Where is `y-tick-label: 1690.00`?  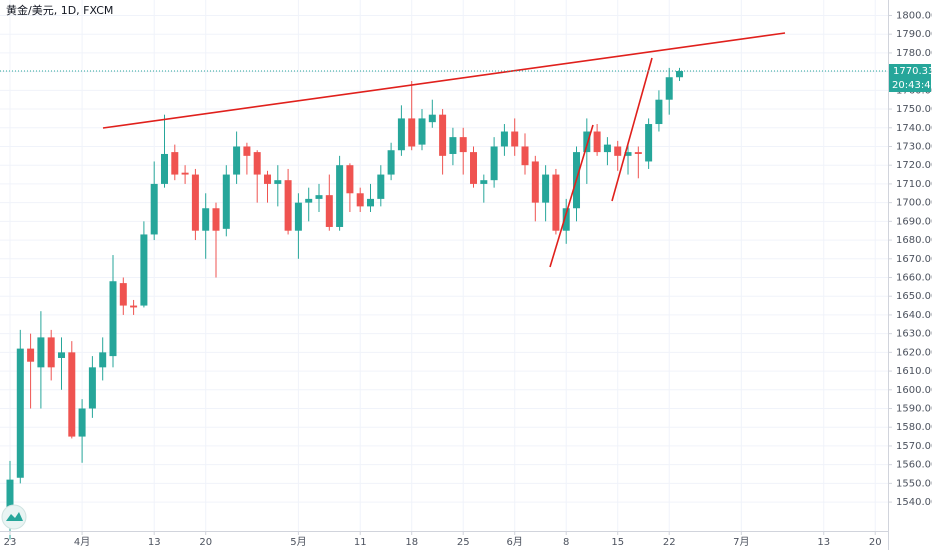
y-tick-label: 1690.00 is located at coordinates (914, 221).